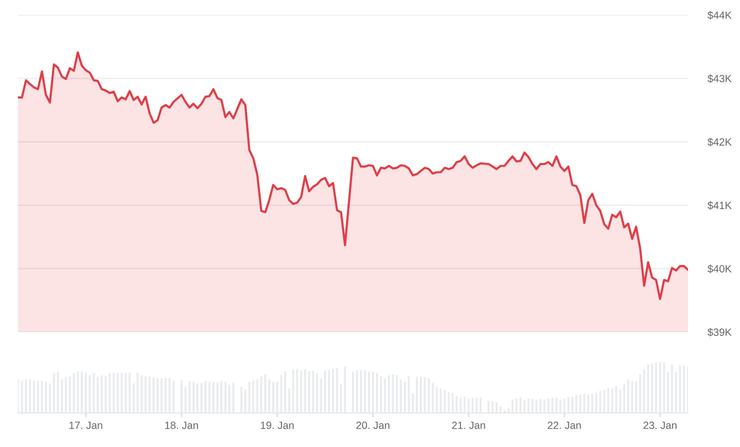 This screenshot has width=740, height=447. I want to click on x-tick-label: 19. Jan, so click(277, 425).